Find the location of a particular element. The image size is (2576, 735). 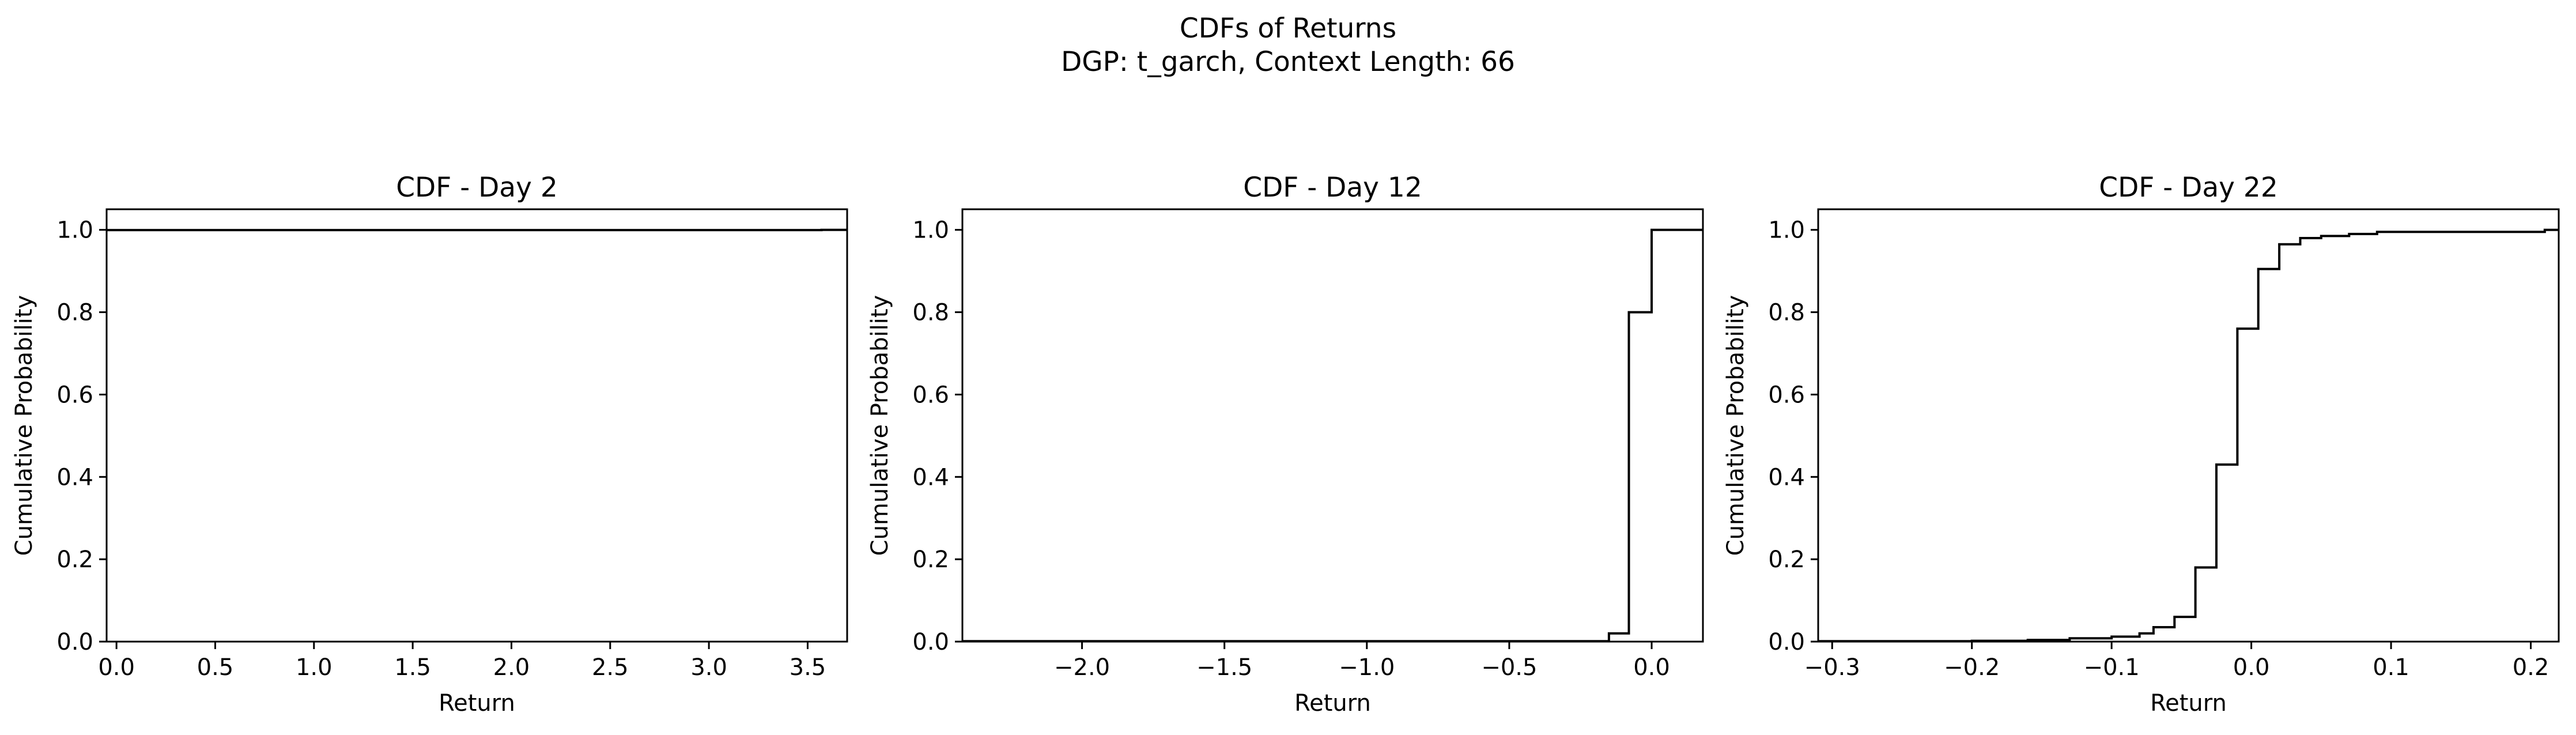

x-tick-label: −0.5 is located at coordinates (1509, 667).